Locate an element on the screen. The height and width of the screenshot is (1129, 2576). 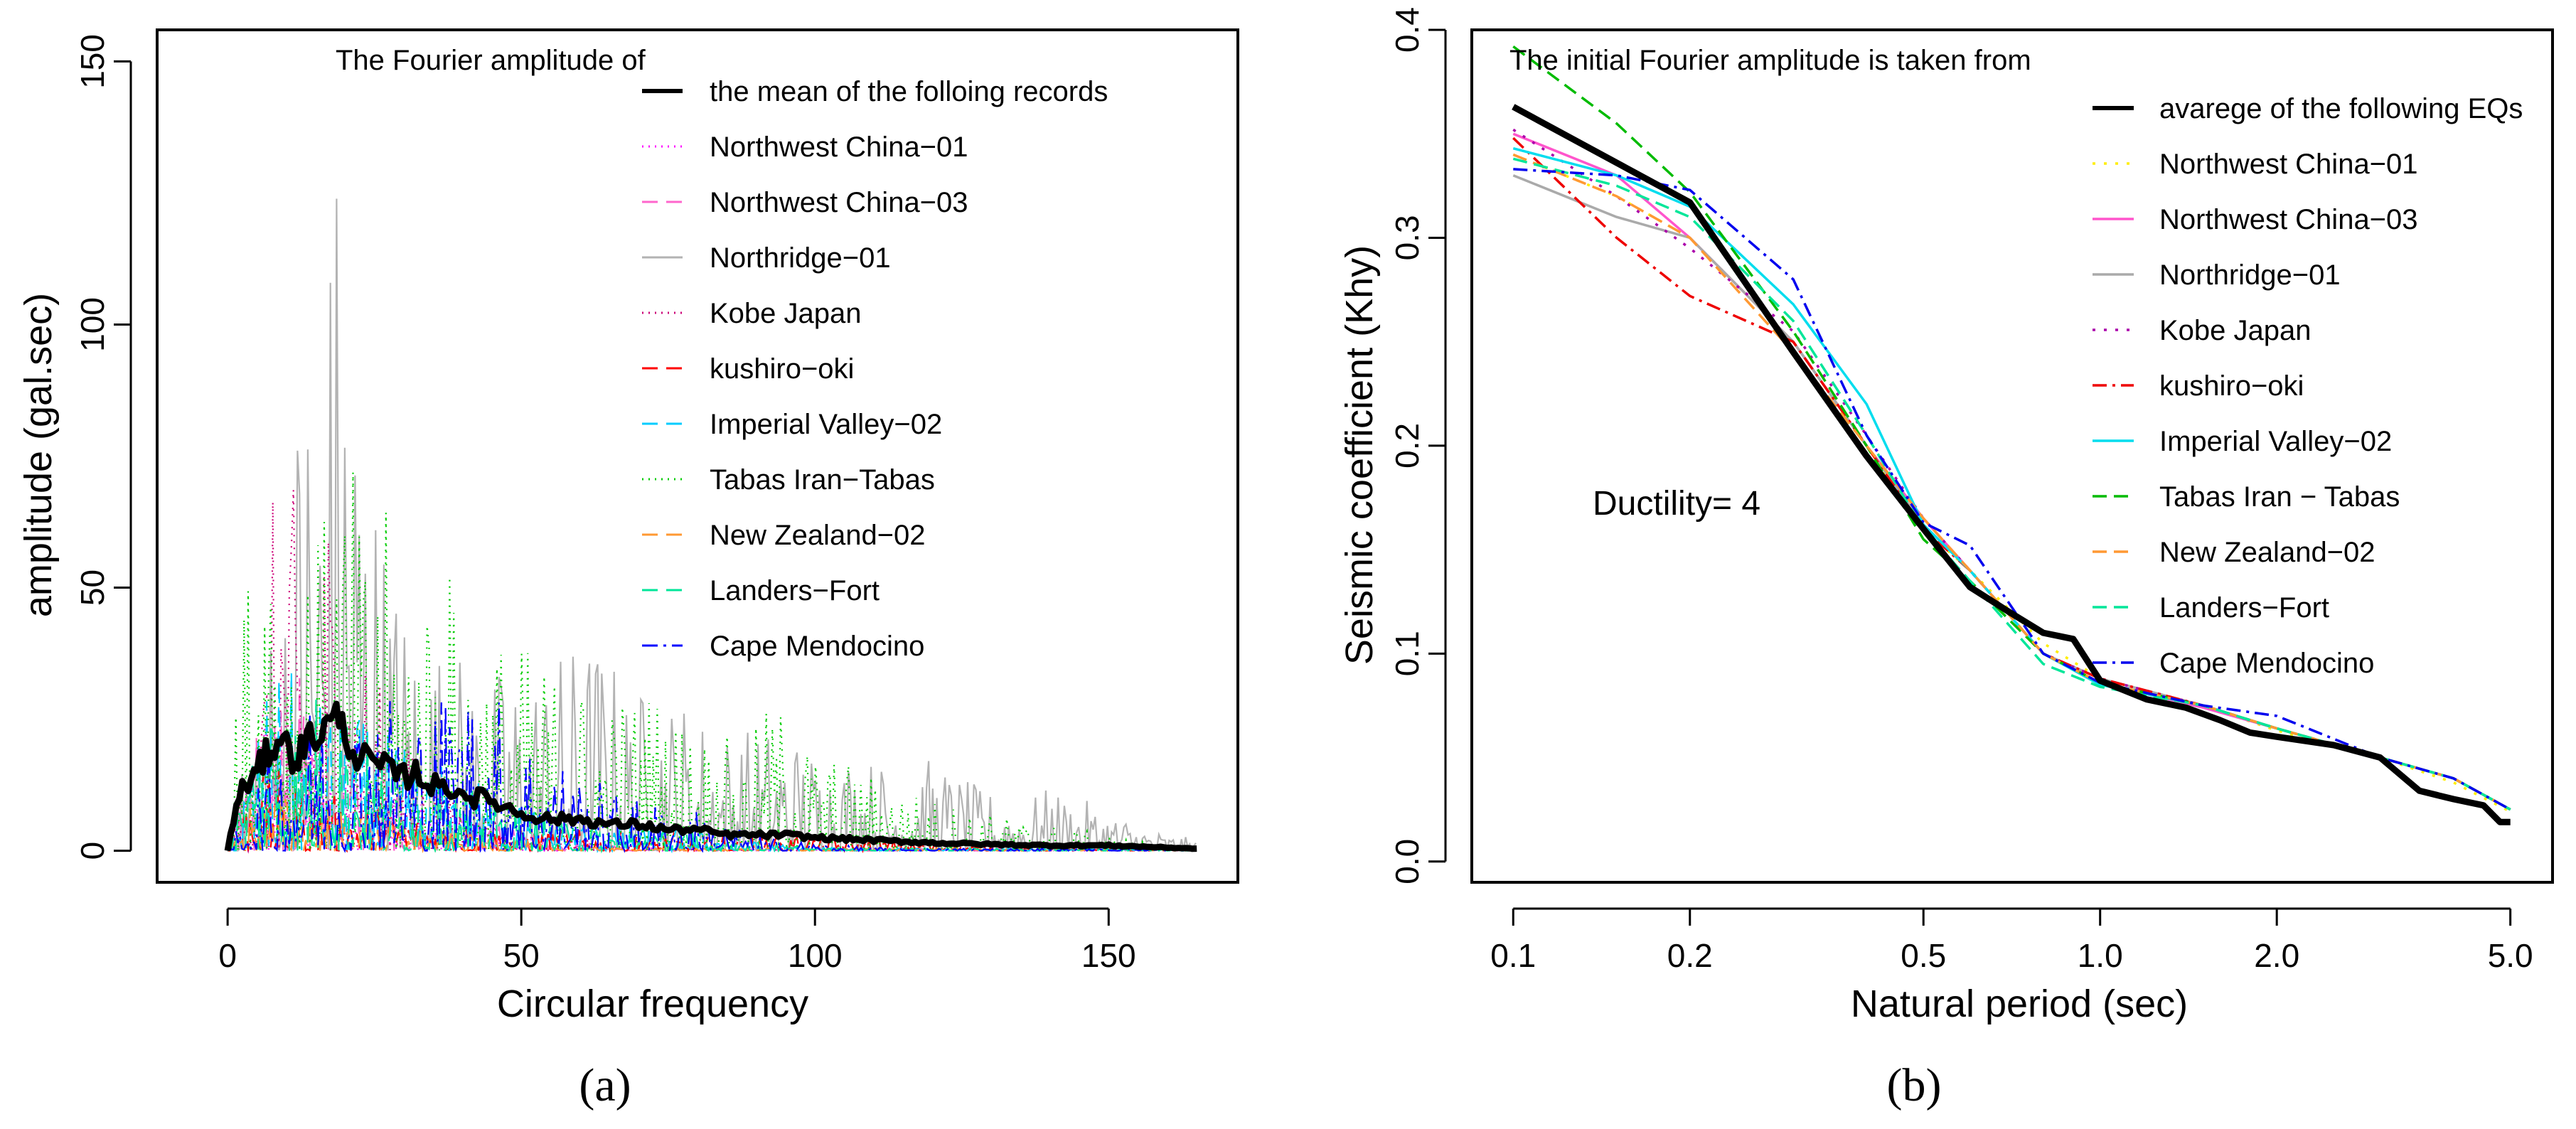
panel-label-b: (b) is located at coordinates (1914, 1085).